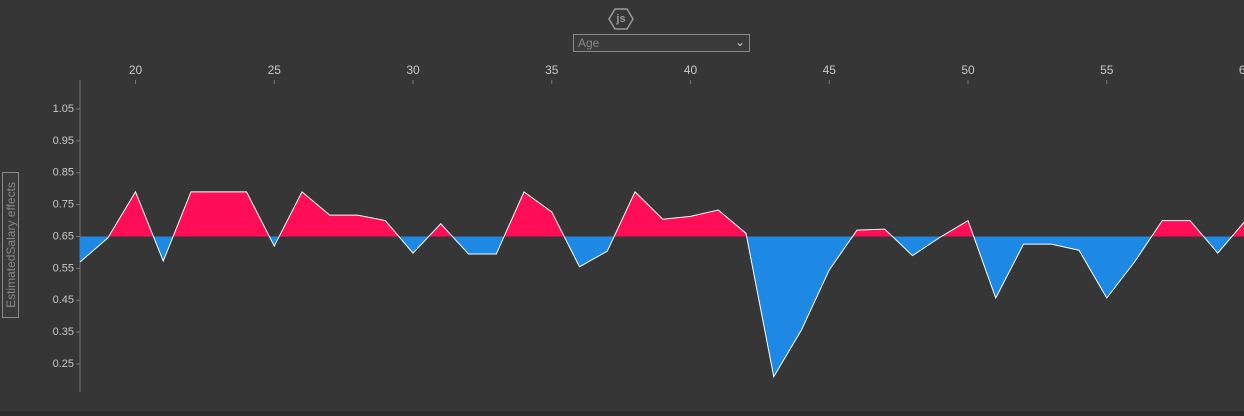 The height and width of the screenshot is (416, 1244). I want to click on x-tick-label: 50, so click(968, 70).